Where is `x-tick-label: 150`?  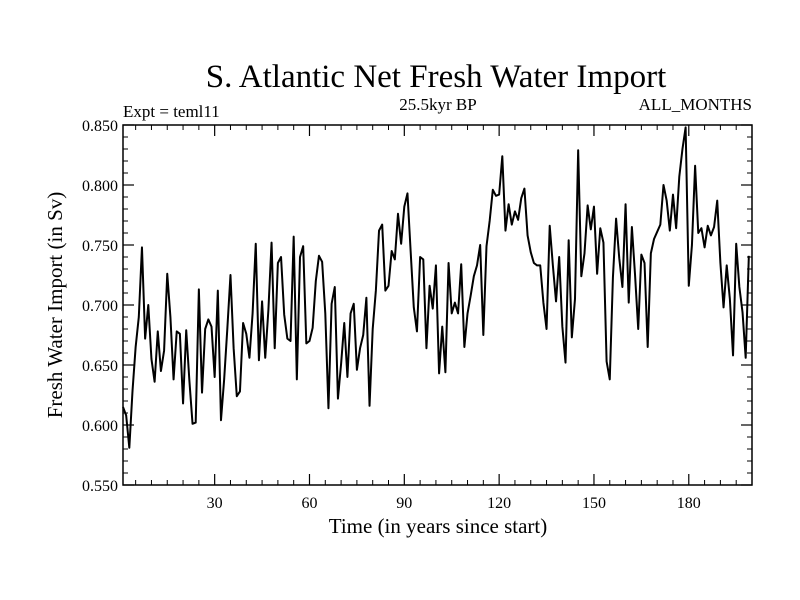 x-tick-label: 150 is located at coordinates (594, 503).